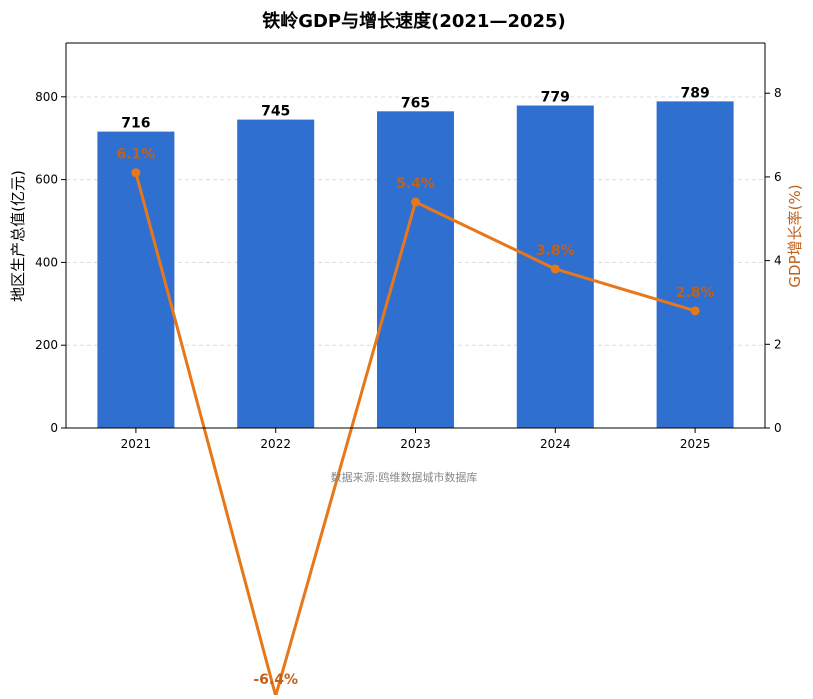 The height and width of the screenshot is (699, 813). I want to click on growth-point-2023, so click(415, 202).